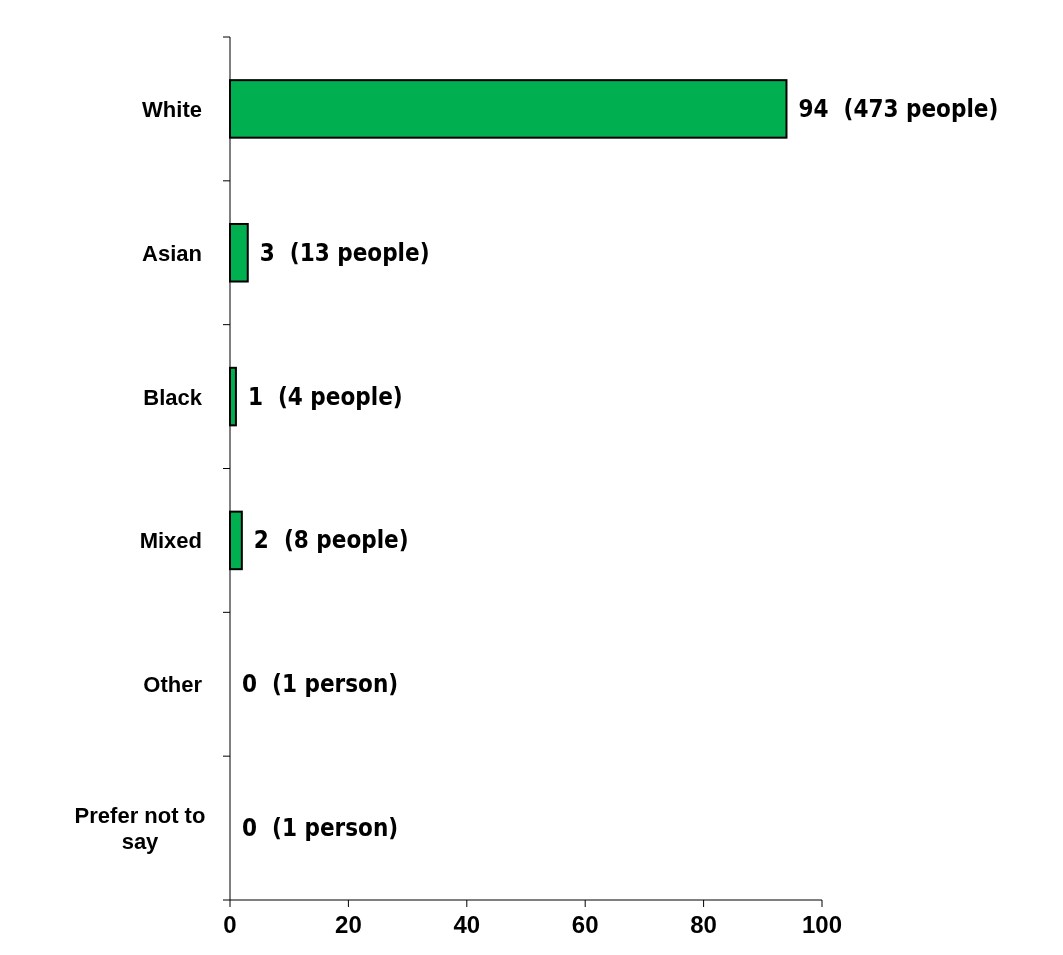  What do you see at coordinates (344, 252) in the screenshot?
I see `data-label: 3 (13 people)` at bounding box center [344, 252].